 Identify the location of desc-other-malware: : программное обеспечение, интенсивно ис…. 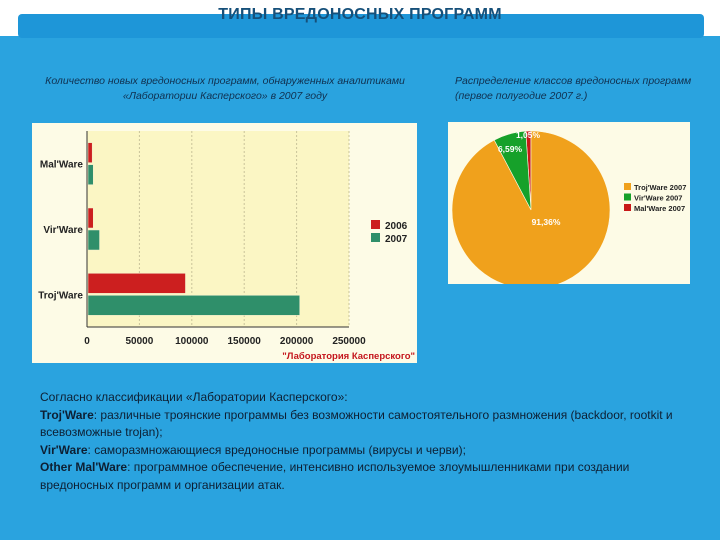
(335, 476).